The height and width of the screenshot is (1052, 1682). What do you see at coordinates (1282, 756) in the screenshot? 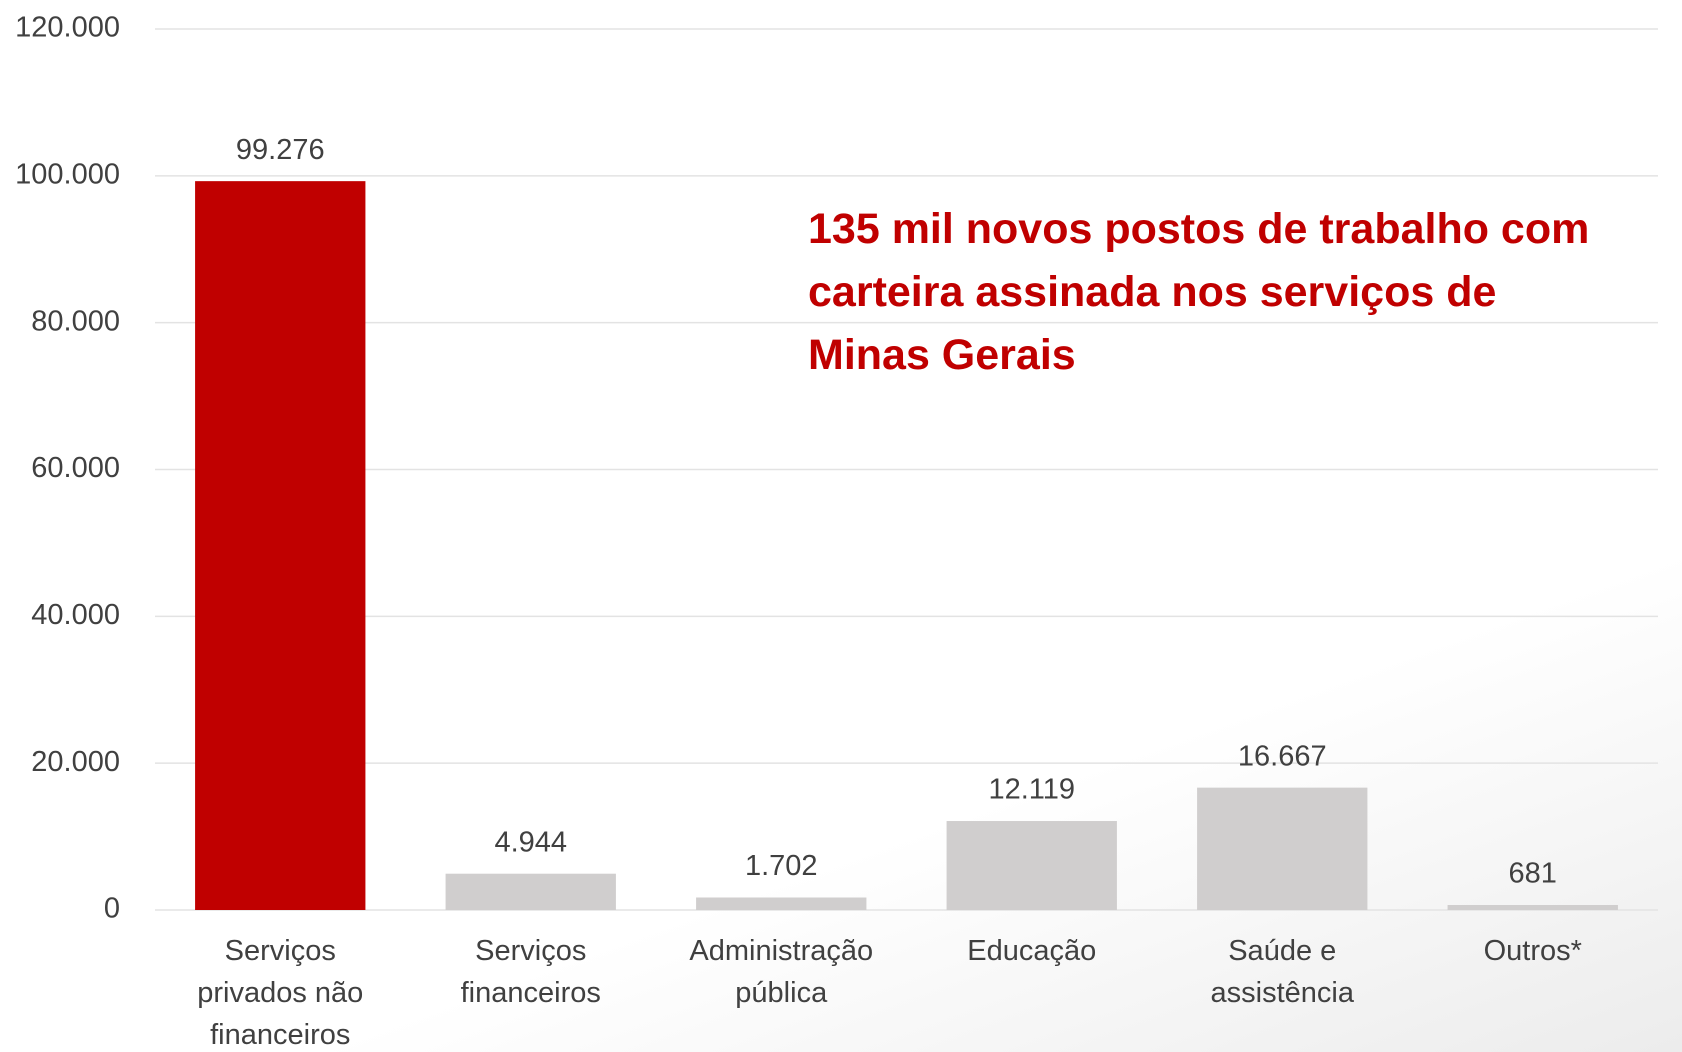
I see `value-label: 16.667` at bounding box center [1282, 756].